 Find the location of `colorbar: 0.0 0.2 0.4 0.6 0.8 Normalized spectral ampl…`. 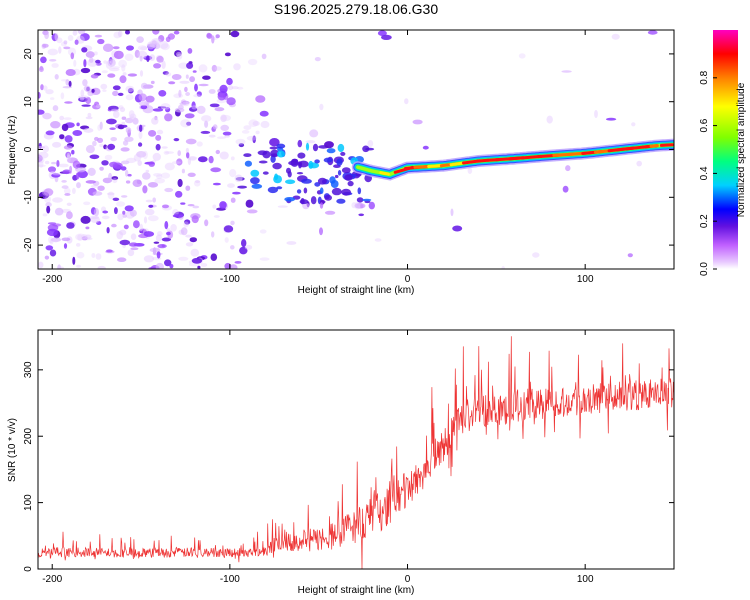

colorbar: 0.0 0.2 0.4 0.6 0.8 Normalized spectral ampl… is located at coordinates (723, 153).